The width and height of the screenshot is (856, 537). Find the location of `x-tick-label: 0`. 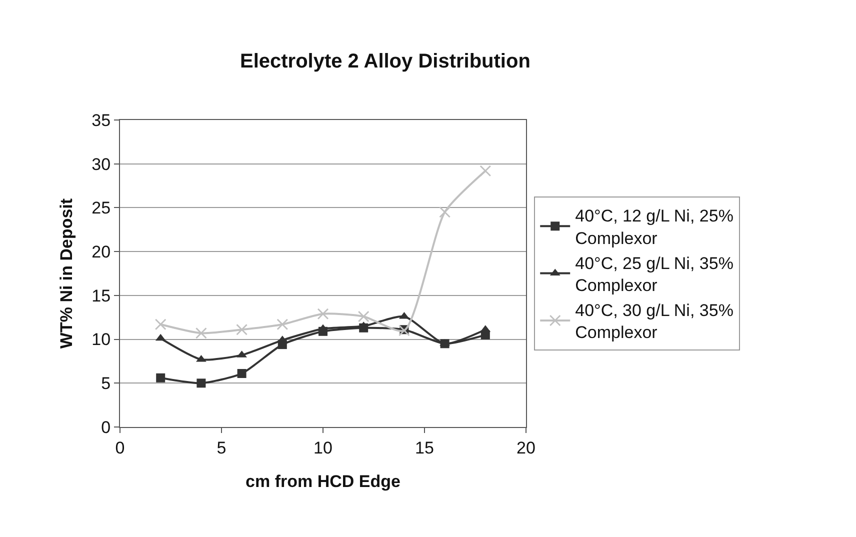

x-tick-label: 0 is located at coordinates (120, 448).